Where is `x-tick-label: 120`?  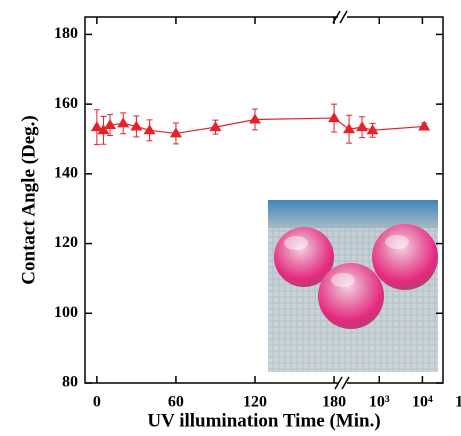 x-tick-label: 120 is located at coordinates (255, 402).